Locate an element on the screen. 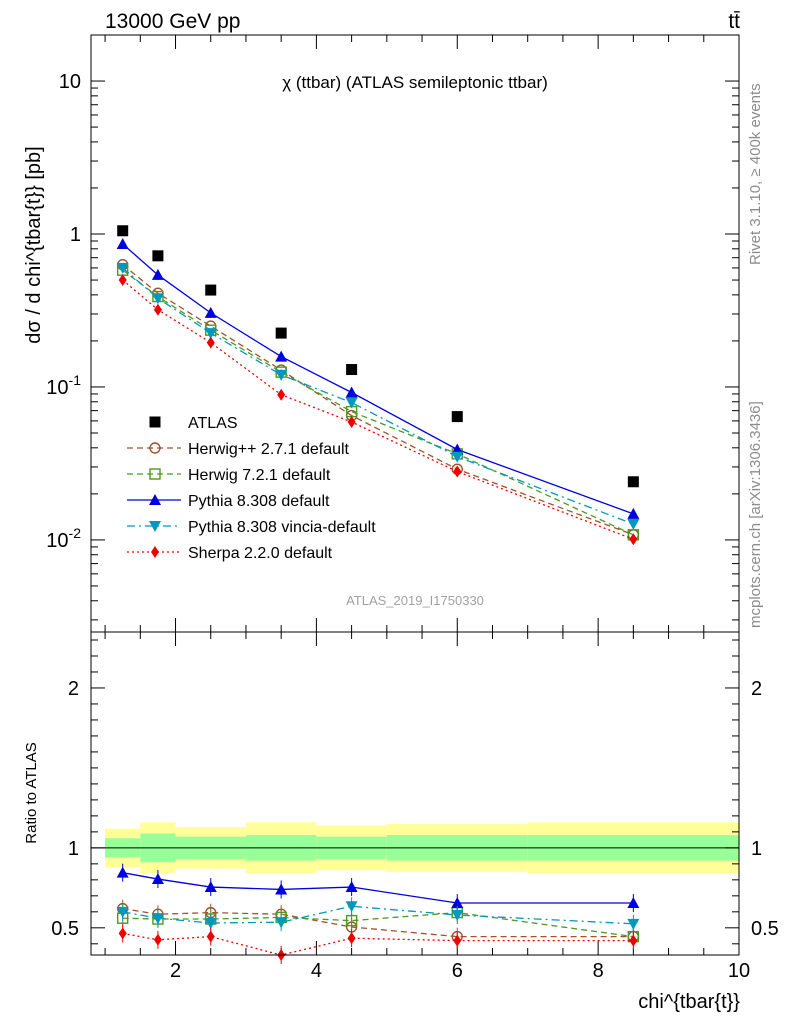 The width and height of the screenshot is (786, 1024). rivet-version-label: Rivet 3.1.10, ≥ 400k events is located at coordinates (755, 174).